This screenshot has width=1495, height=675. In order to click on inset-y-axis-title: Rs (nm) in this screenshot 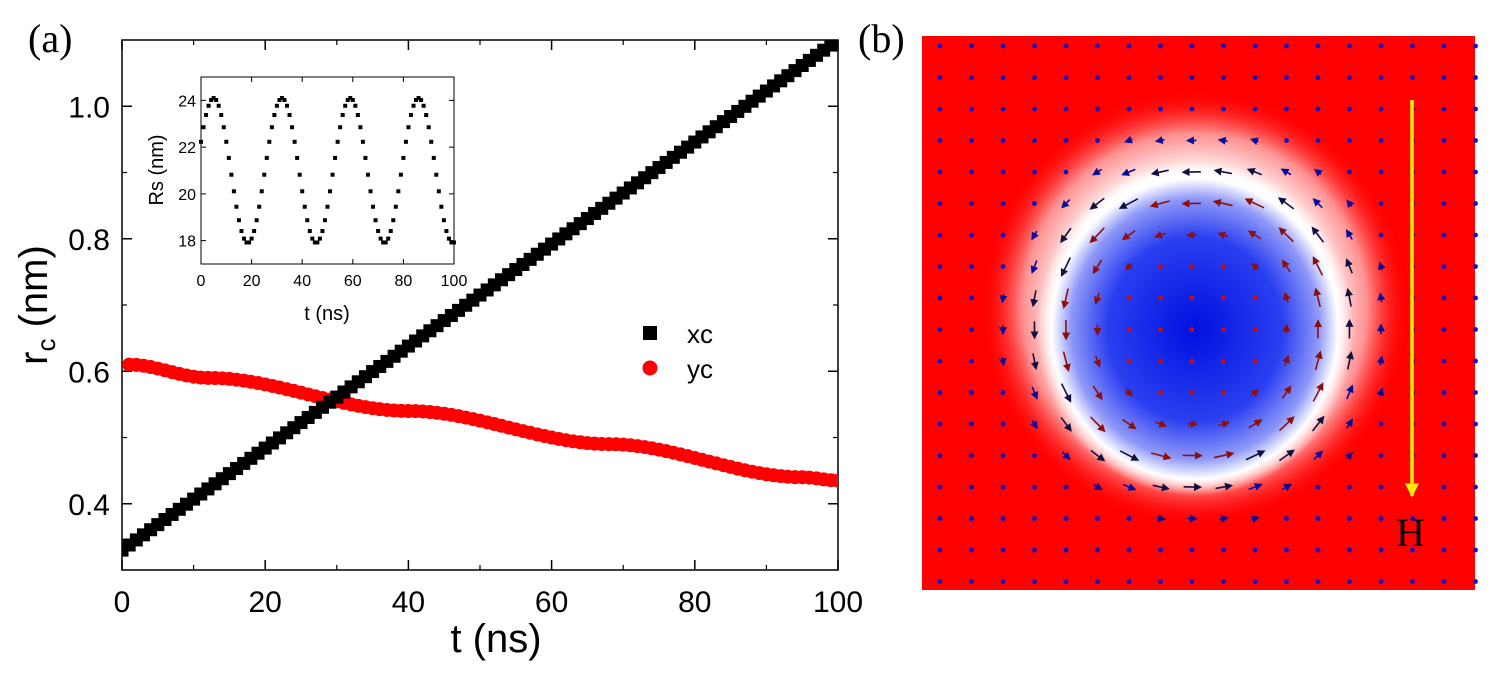, I will do `click(157, 169)`.